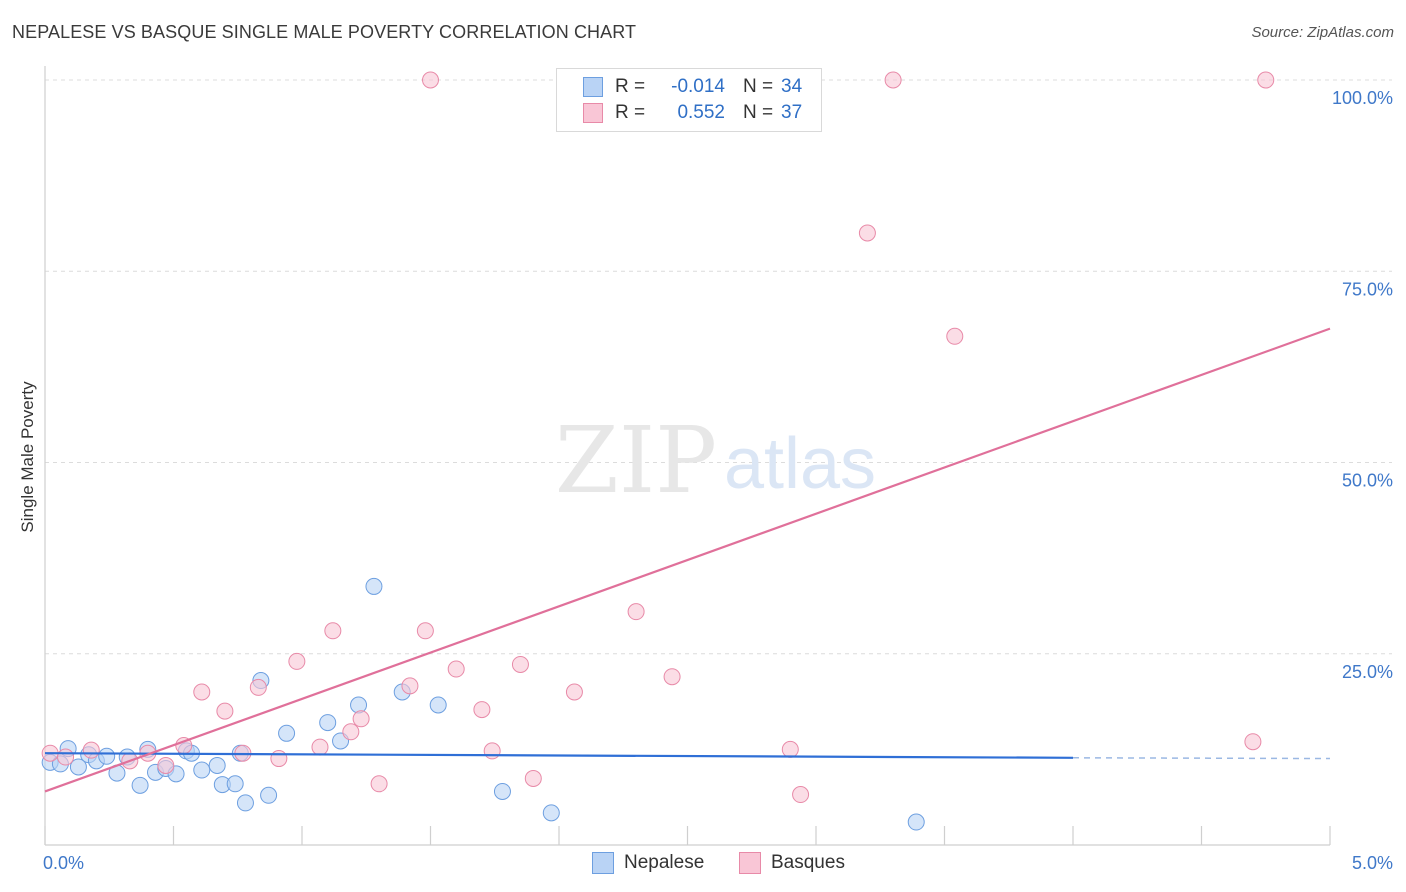  I want to click on x-tick-label: 0.0%, so click(63, 863).